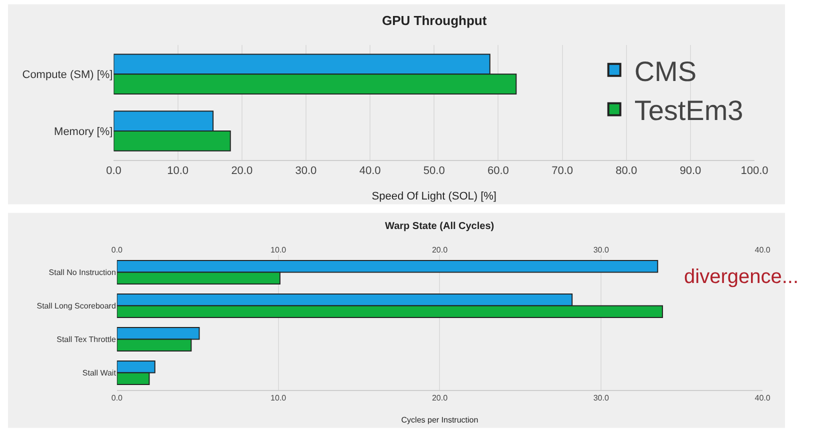 This screenshot has width=823, height=430. Describe the element at coordinates (627, 171) in the screenshot. I see `x-tick-label: 80.0` at that location.